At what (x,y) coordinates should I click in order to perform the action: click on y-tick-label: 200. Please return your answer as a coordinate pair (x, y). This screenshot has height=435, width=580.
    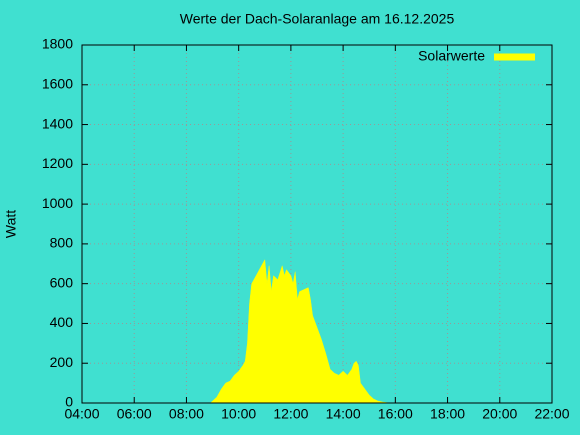
    Looking at the image, I should click on (62, 362).